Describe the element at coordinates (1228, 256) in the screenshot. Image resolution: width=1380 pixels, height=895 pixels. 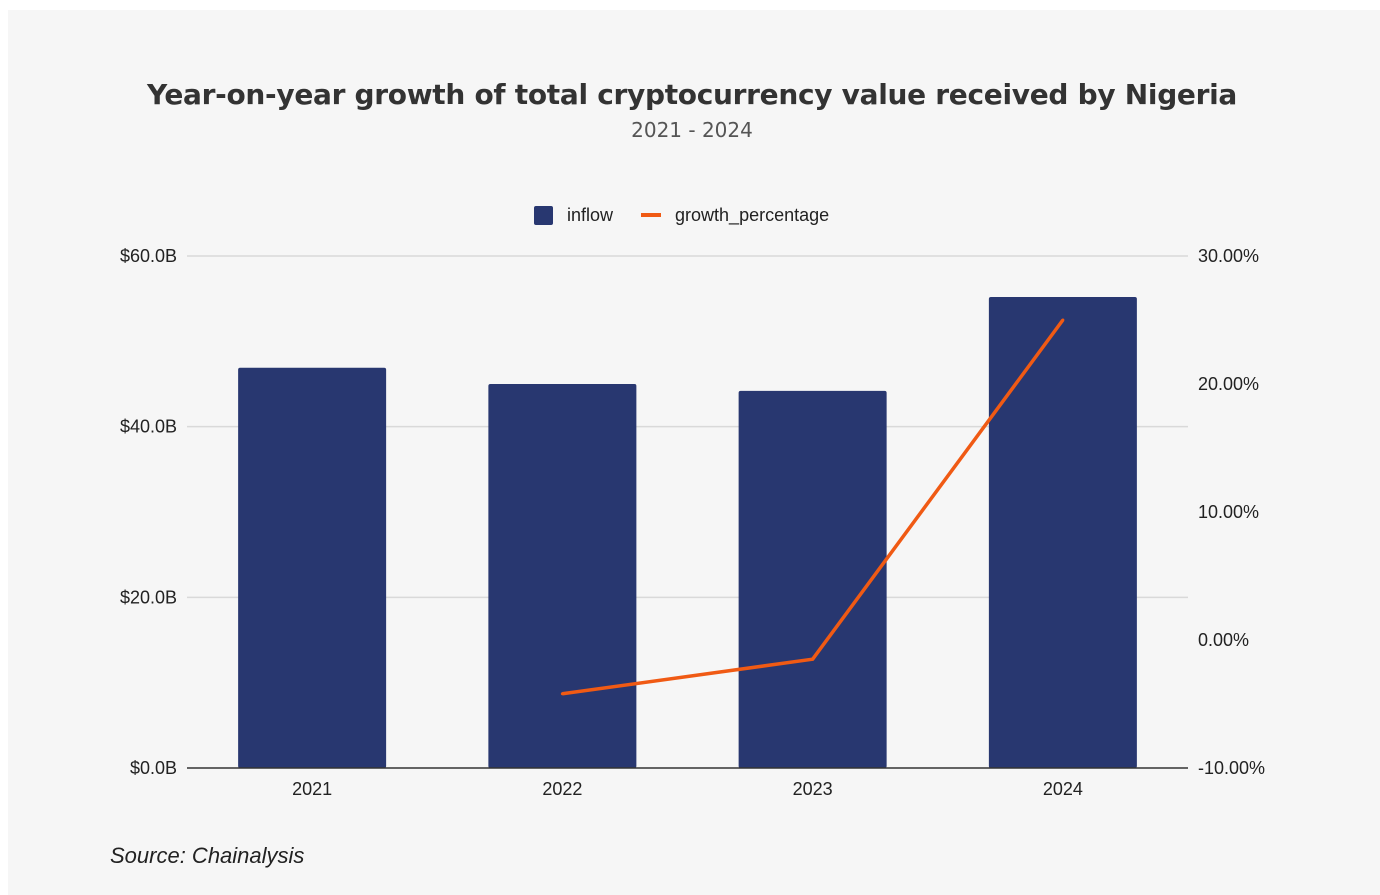
I see `y-right-tick-label: 30.00%` at that location.